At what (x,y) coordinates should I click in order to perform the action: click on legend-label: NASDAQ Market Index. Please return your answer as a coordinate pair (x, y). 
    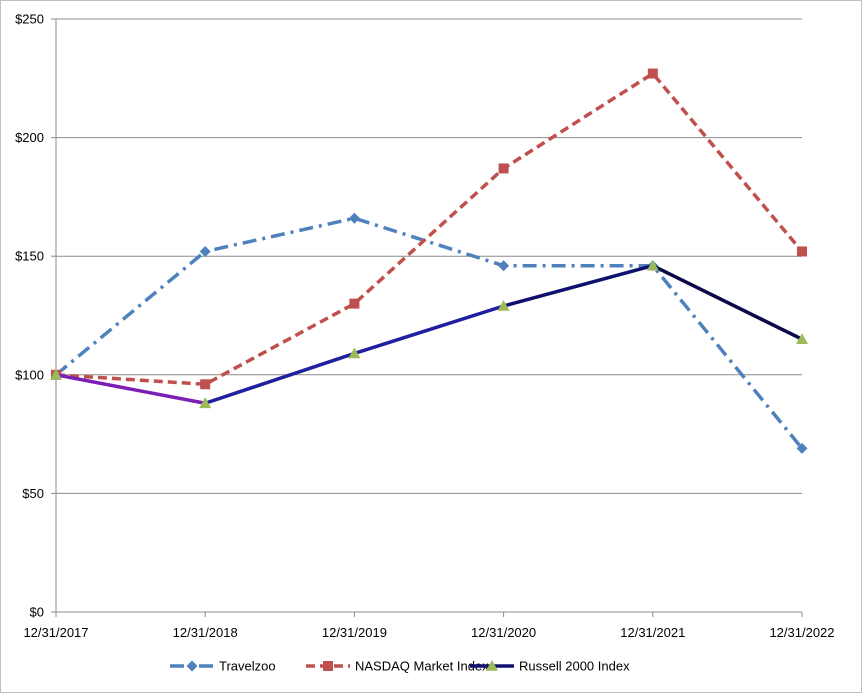
    Looking at the image, I should click on (422, 666).